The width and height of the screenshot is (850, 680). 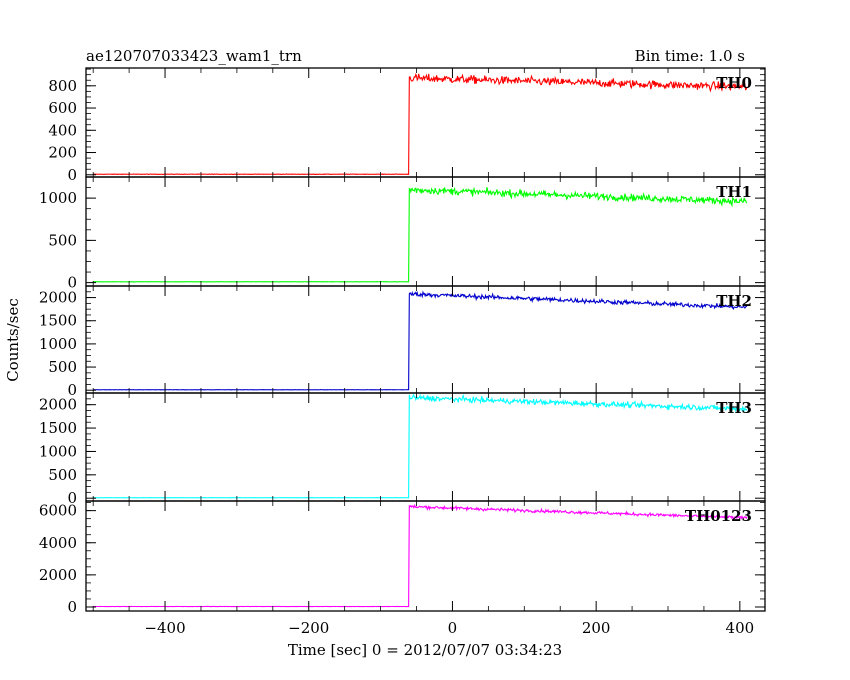 What do you see at coordinates (734, 192) in the screenshot?
I see `series-label-th1: TH1` at bounding box center [734, 192].